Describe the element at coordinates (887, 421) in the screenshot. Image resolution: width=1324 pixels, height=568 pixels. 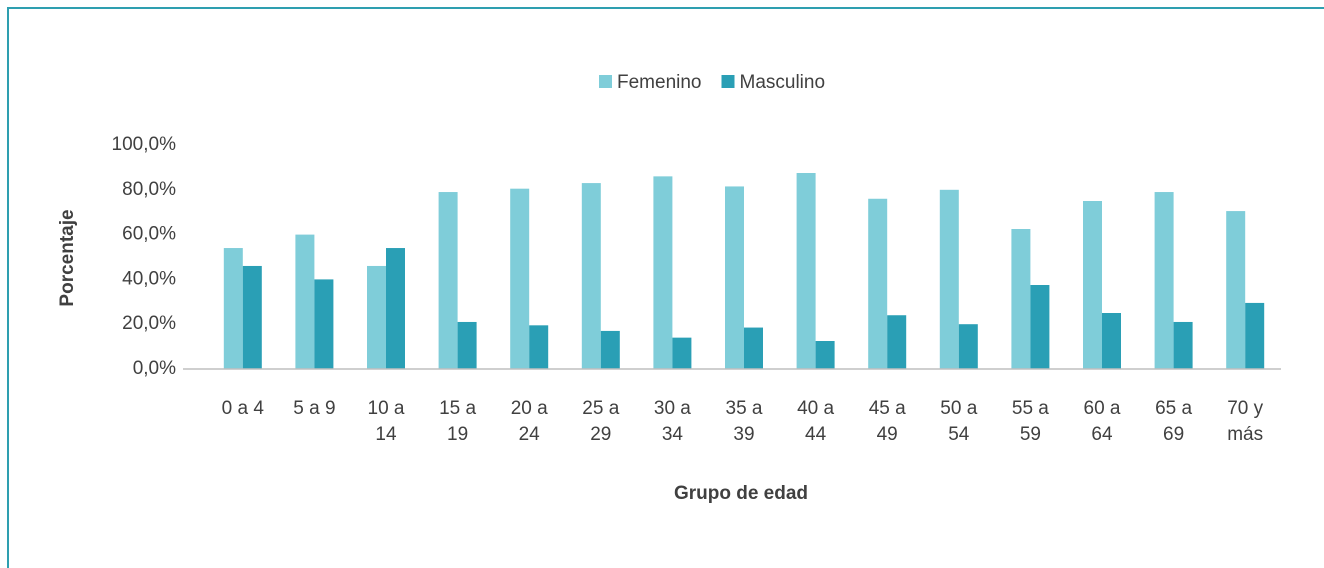
I see `x-tick-label: 45 a 49` at that location.